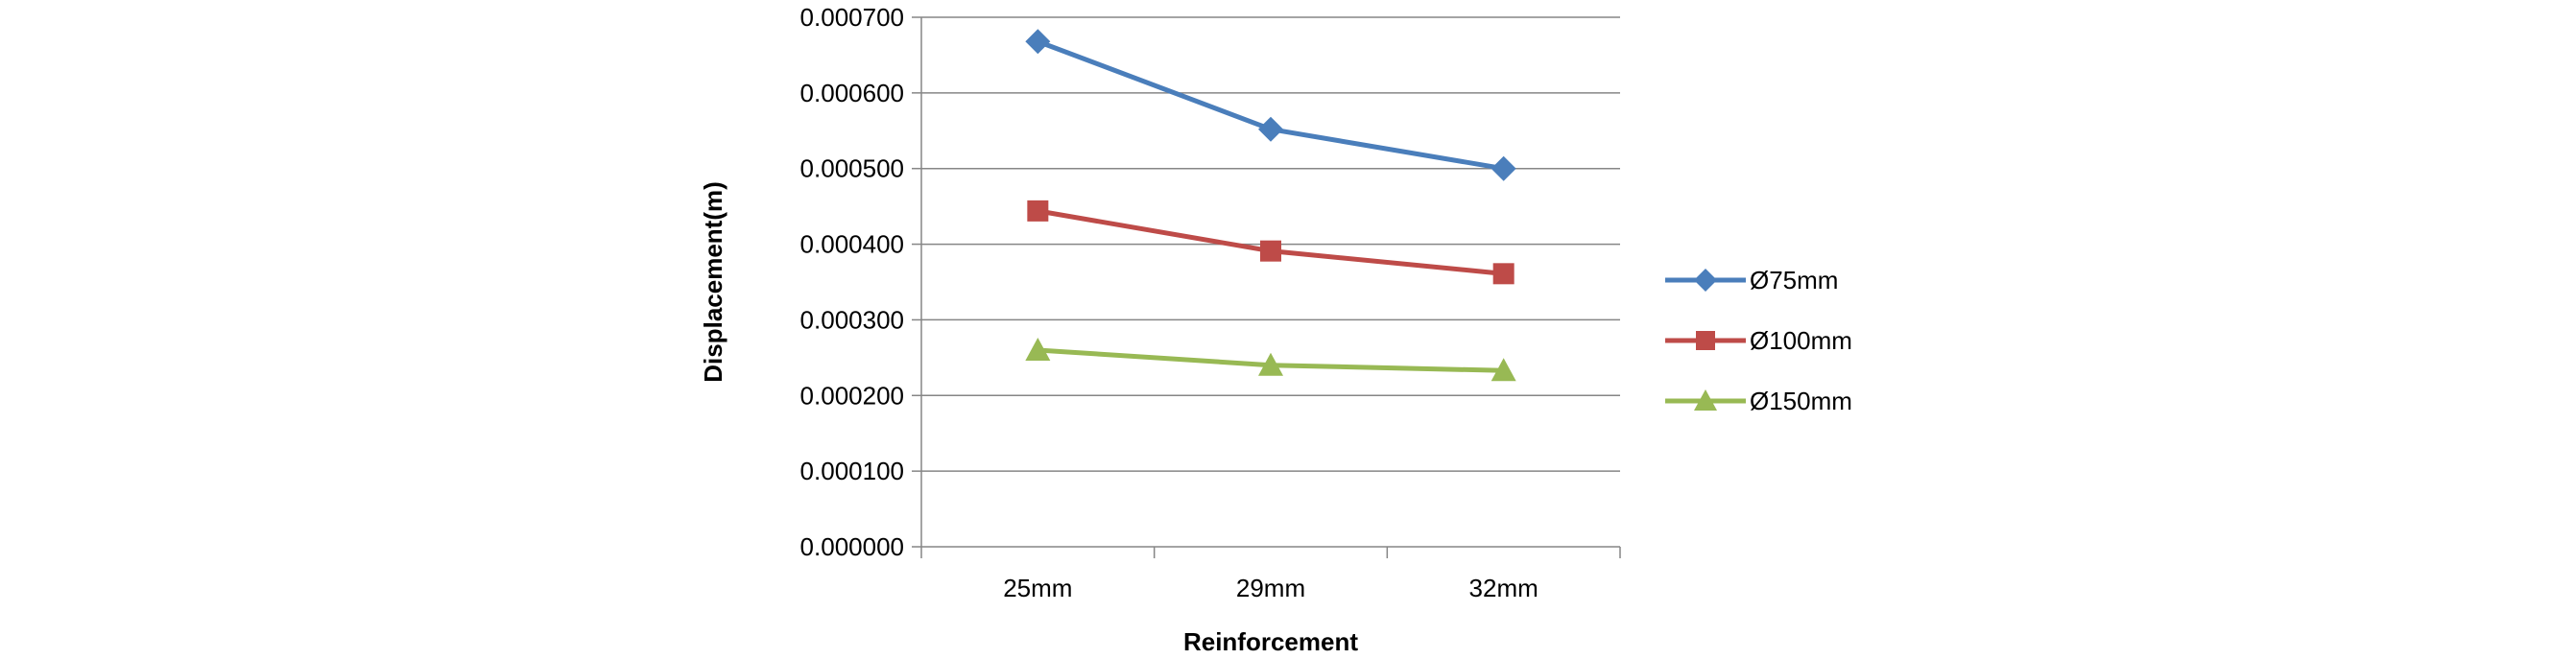  What do you see at coordinates (852, 168) in the screenshot?
I see `y-tick-label: 0.000500` at bounding box center [852, 168].